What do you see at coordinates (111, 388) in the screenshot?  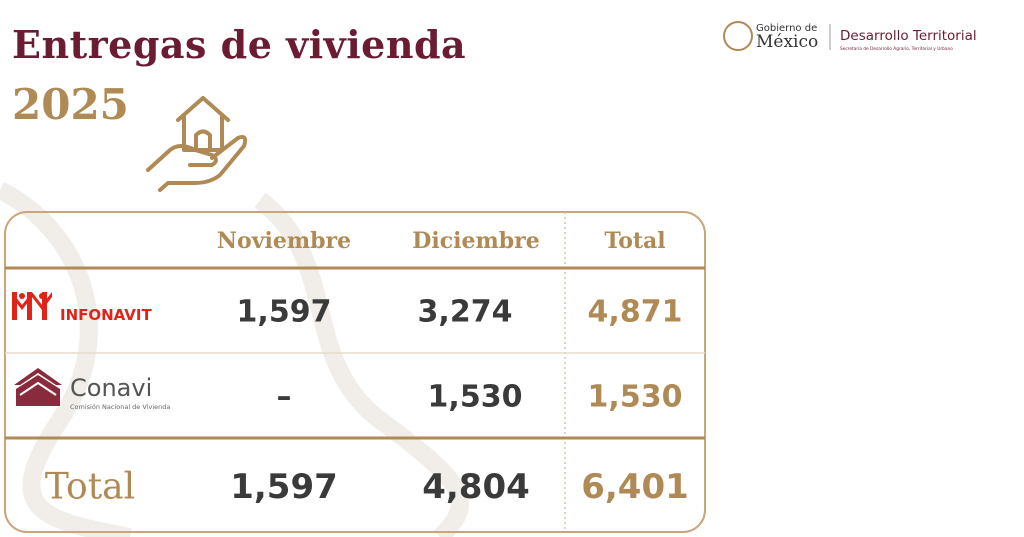 I see `conavi-logo: Conavi` at bounding box center [111, 388].